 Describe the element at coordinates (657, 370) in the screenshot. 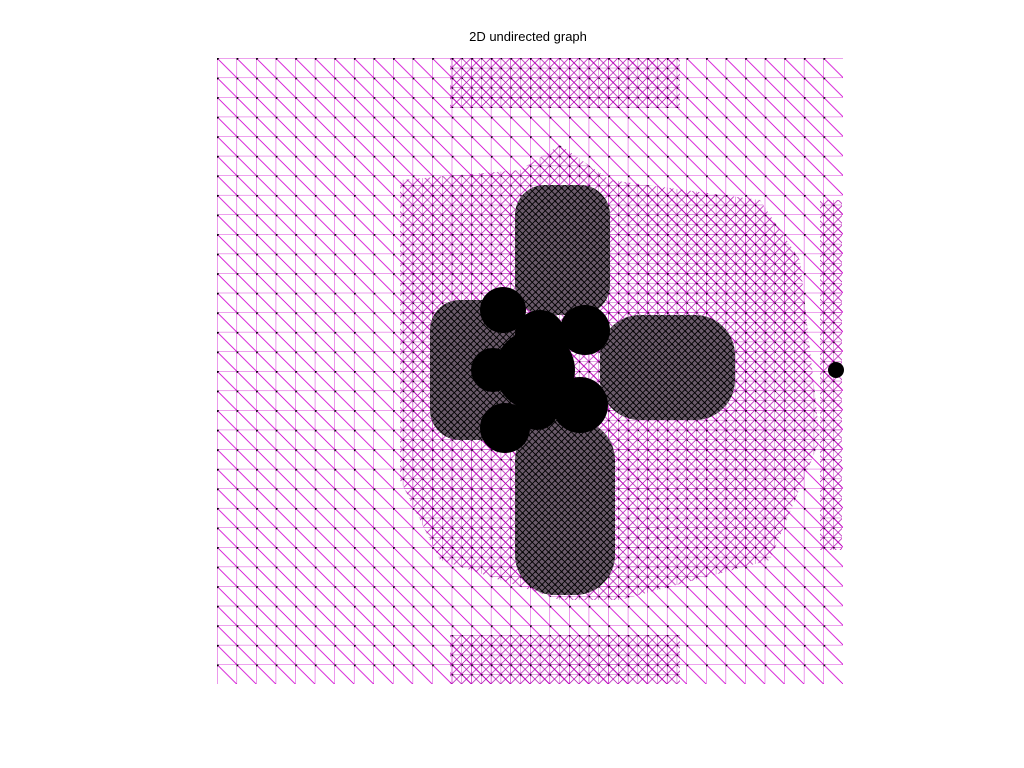

I see `dense-core` at that location.